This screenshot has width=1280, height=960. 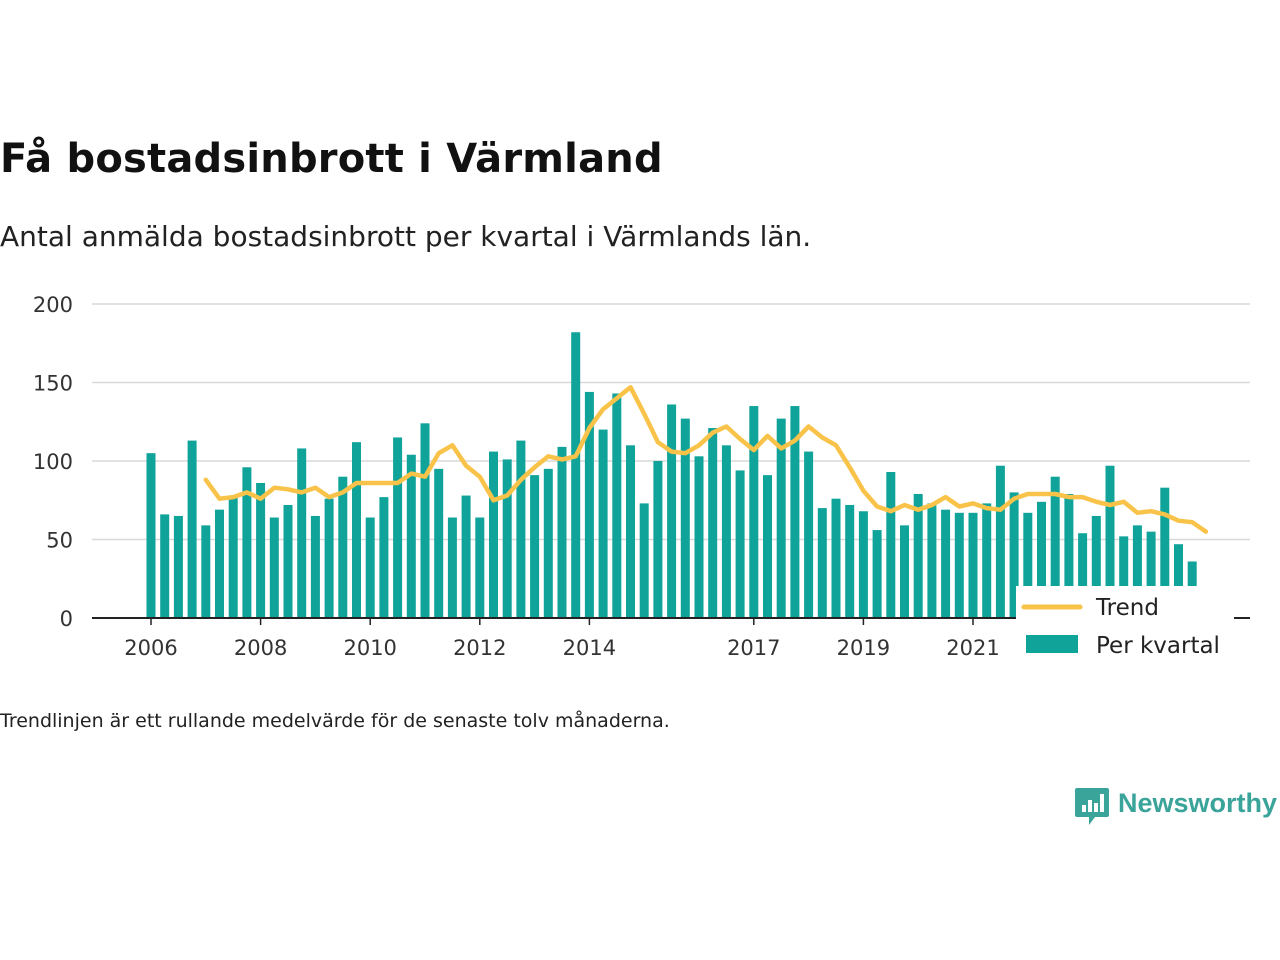 I want to click on brand-logo: Newsworthy, so click(x=1176, y=807).